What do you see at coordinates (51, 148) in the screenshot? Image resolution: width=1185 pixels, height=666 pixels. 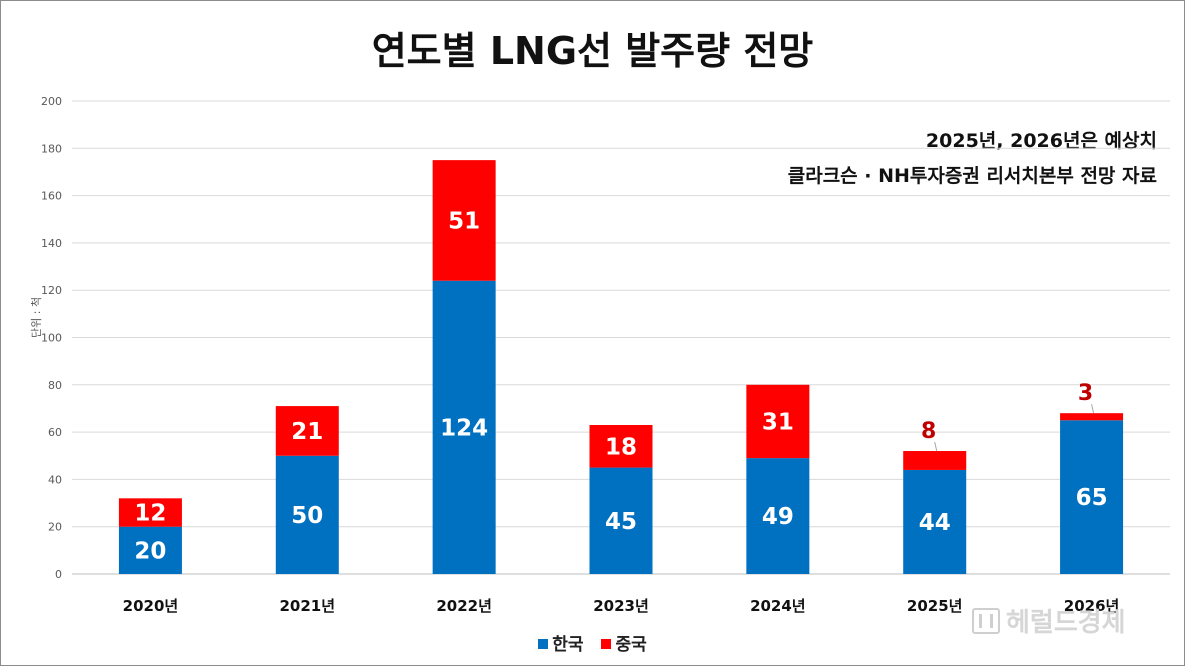 I see `y-tick-label: 180` at bounding box center [51, 148].